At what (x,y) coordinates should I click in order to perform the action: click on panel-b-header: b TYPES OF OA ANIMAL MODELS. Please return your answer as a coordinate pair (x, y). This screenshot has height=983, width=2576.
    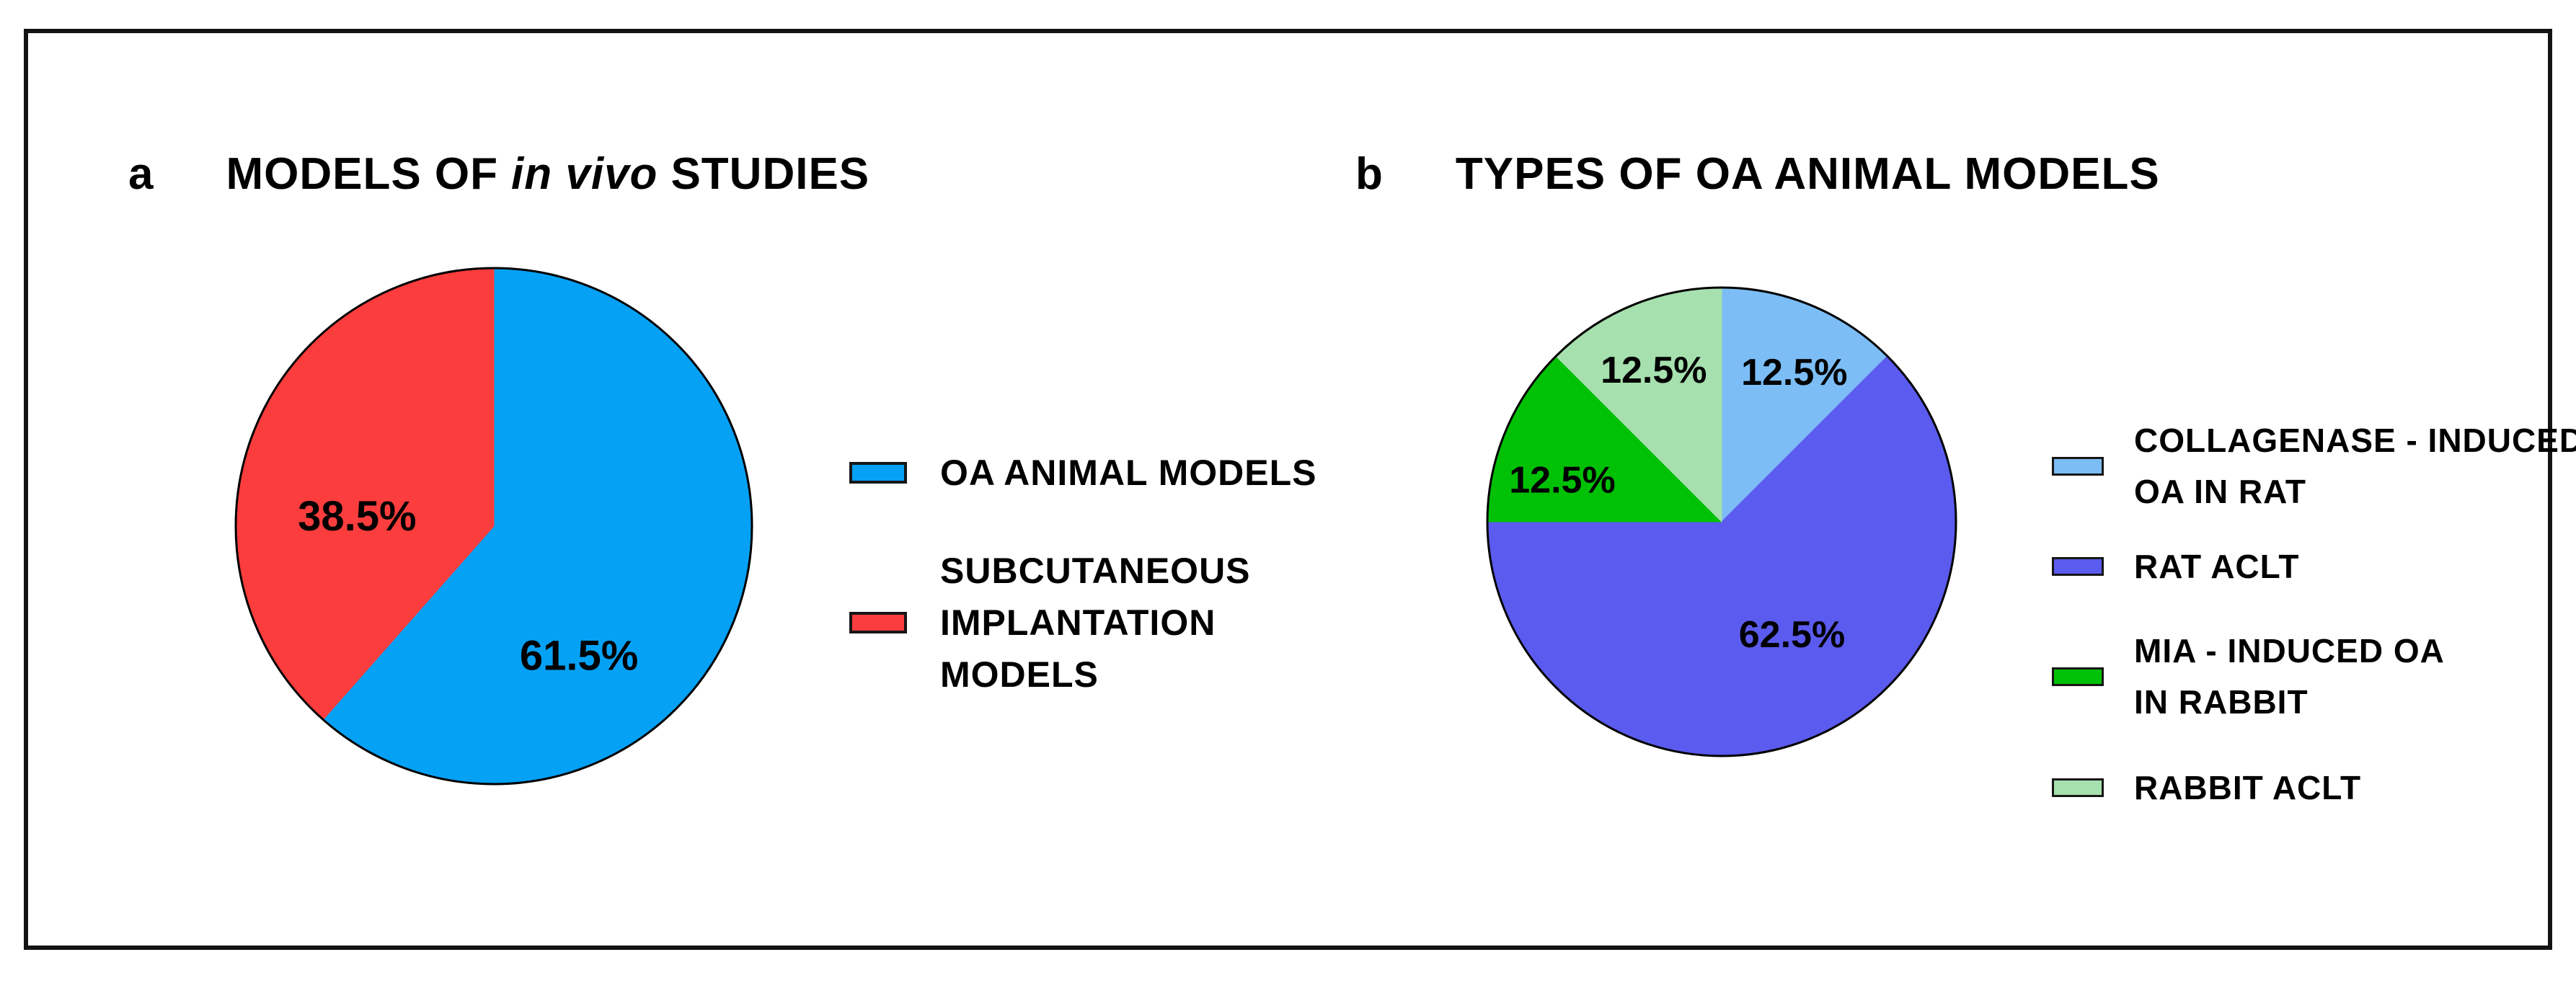
    Looking at the image, I should click on (1757, 174).